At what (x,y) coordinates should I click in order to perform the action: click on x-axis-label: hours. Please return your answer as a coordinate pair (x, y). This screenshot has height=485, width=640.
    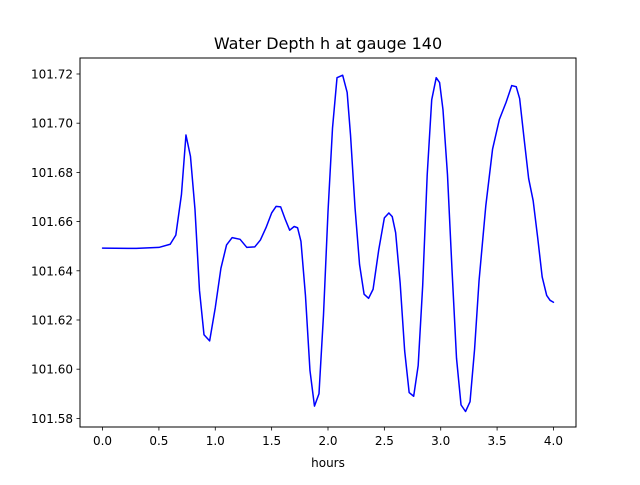
    Looking at the image, I should click on (328, 463).